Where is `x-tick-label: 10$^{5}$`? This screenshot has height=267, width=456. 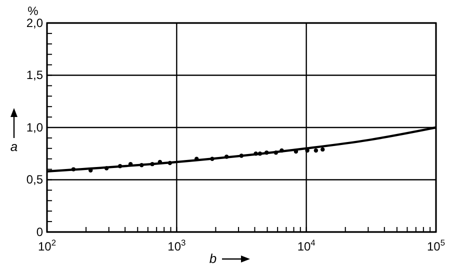
x-tick-label: 10$^{5}$ is located at coordinates (436, 246).